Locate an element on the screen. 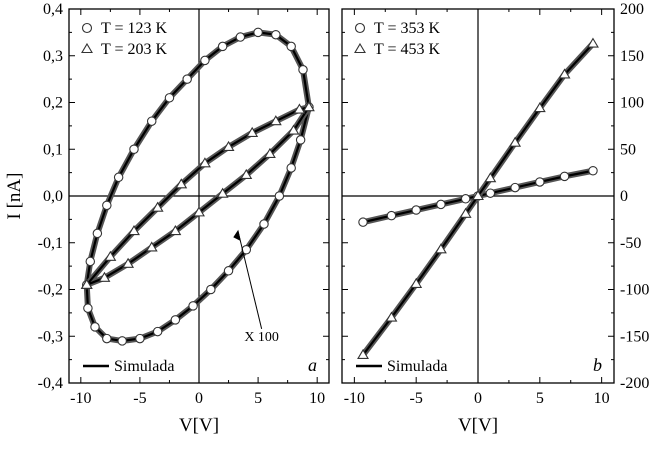  y-tick-label: -0,2 is located at coordinates (50, 290).